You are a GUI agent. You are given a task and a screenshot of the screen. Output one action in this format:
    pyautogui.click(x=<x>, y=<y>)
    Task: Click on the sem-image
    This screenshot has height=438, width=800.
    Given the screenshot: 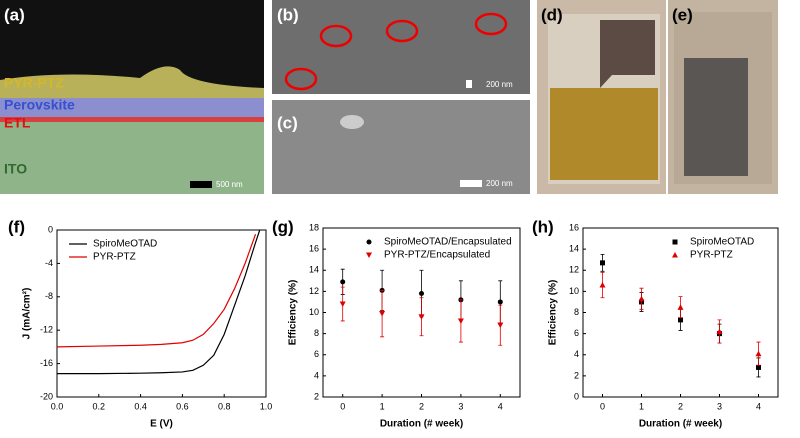 What is the action you would take?
    pyautogui.click(x=401, y=147)
    